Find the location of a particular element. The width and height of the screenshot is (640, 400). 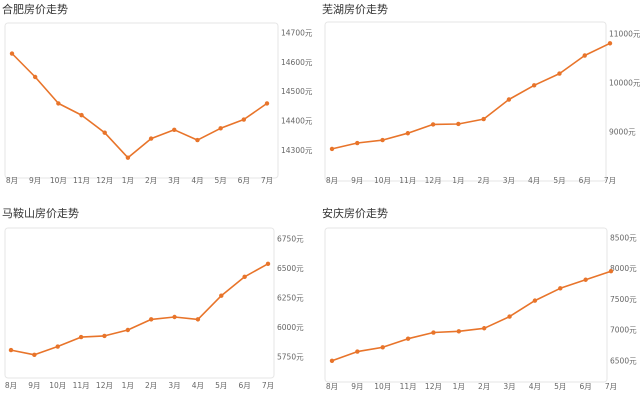

y-tick-label: 11000元 is located at coordinates (624, 34).